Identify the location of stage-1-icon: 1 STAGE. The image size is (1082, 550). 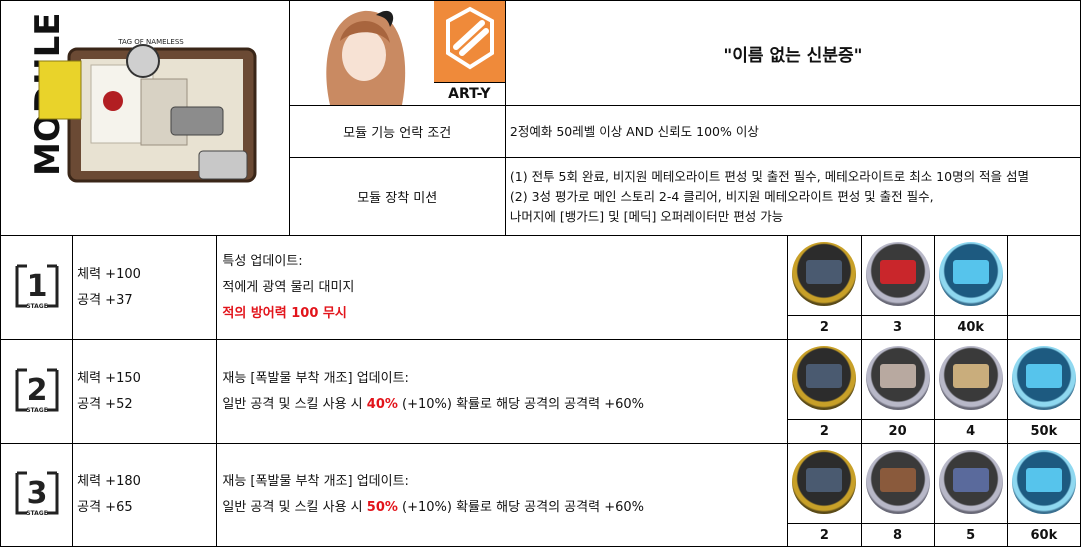
(37, 286).